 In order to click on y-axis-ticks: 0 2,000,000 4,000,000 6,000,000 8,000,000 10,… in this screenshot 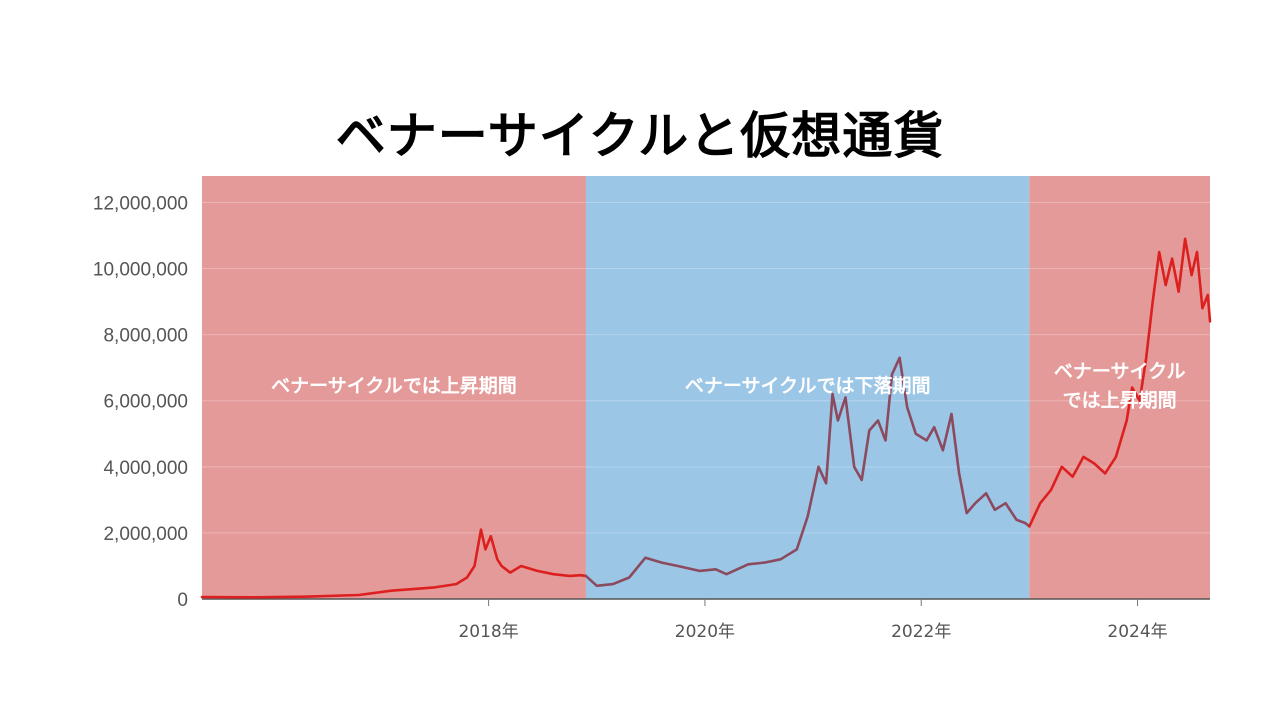, I will do `click(140, 402)`.